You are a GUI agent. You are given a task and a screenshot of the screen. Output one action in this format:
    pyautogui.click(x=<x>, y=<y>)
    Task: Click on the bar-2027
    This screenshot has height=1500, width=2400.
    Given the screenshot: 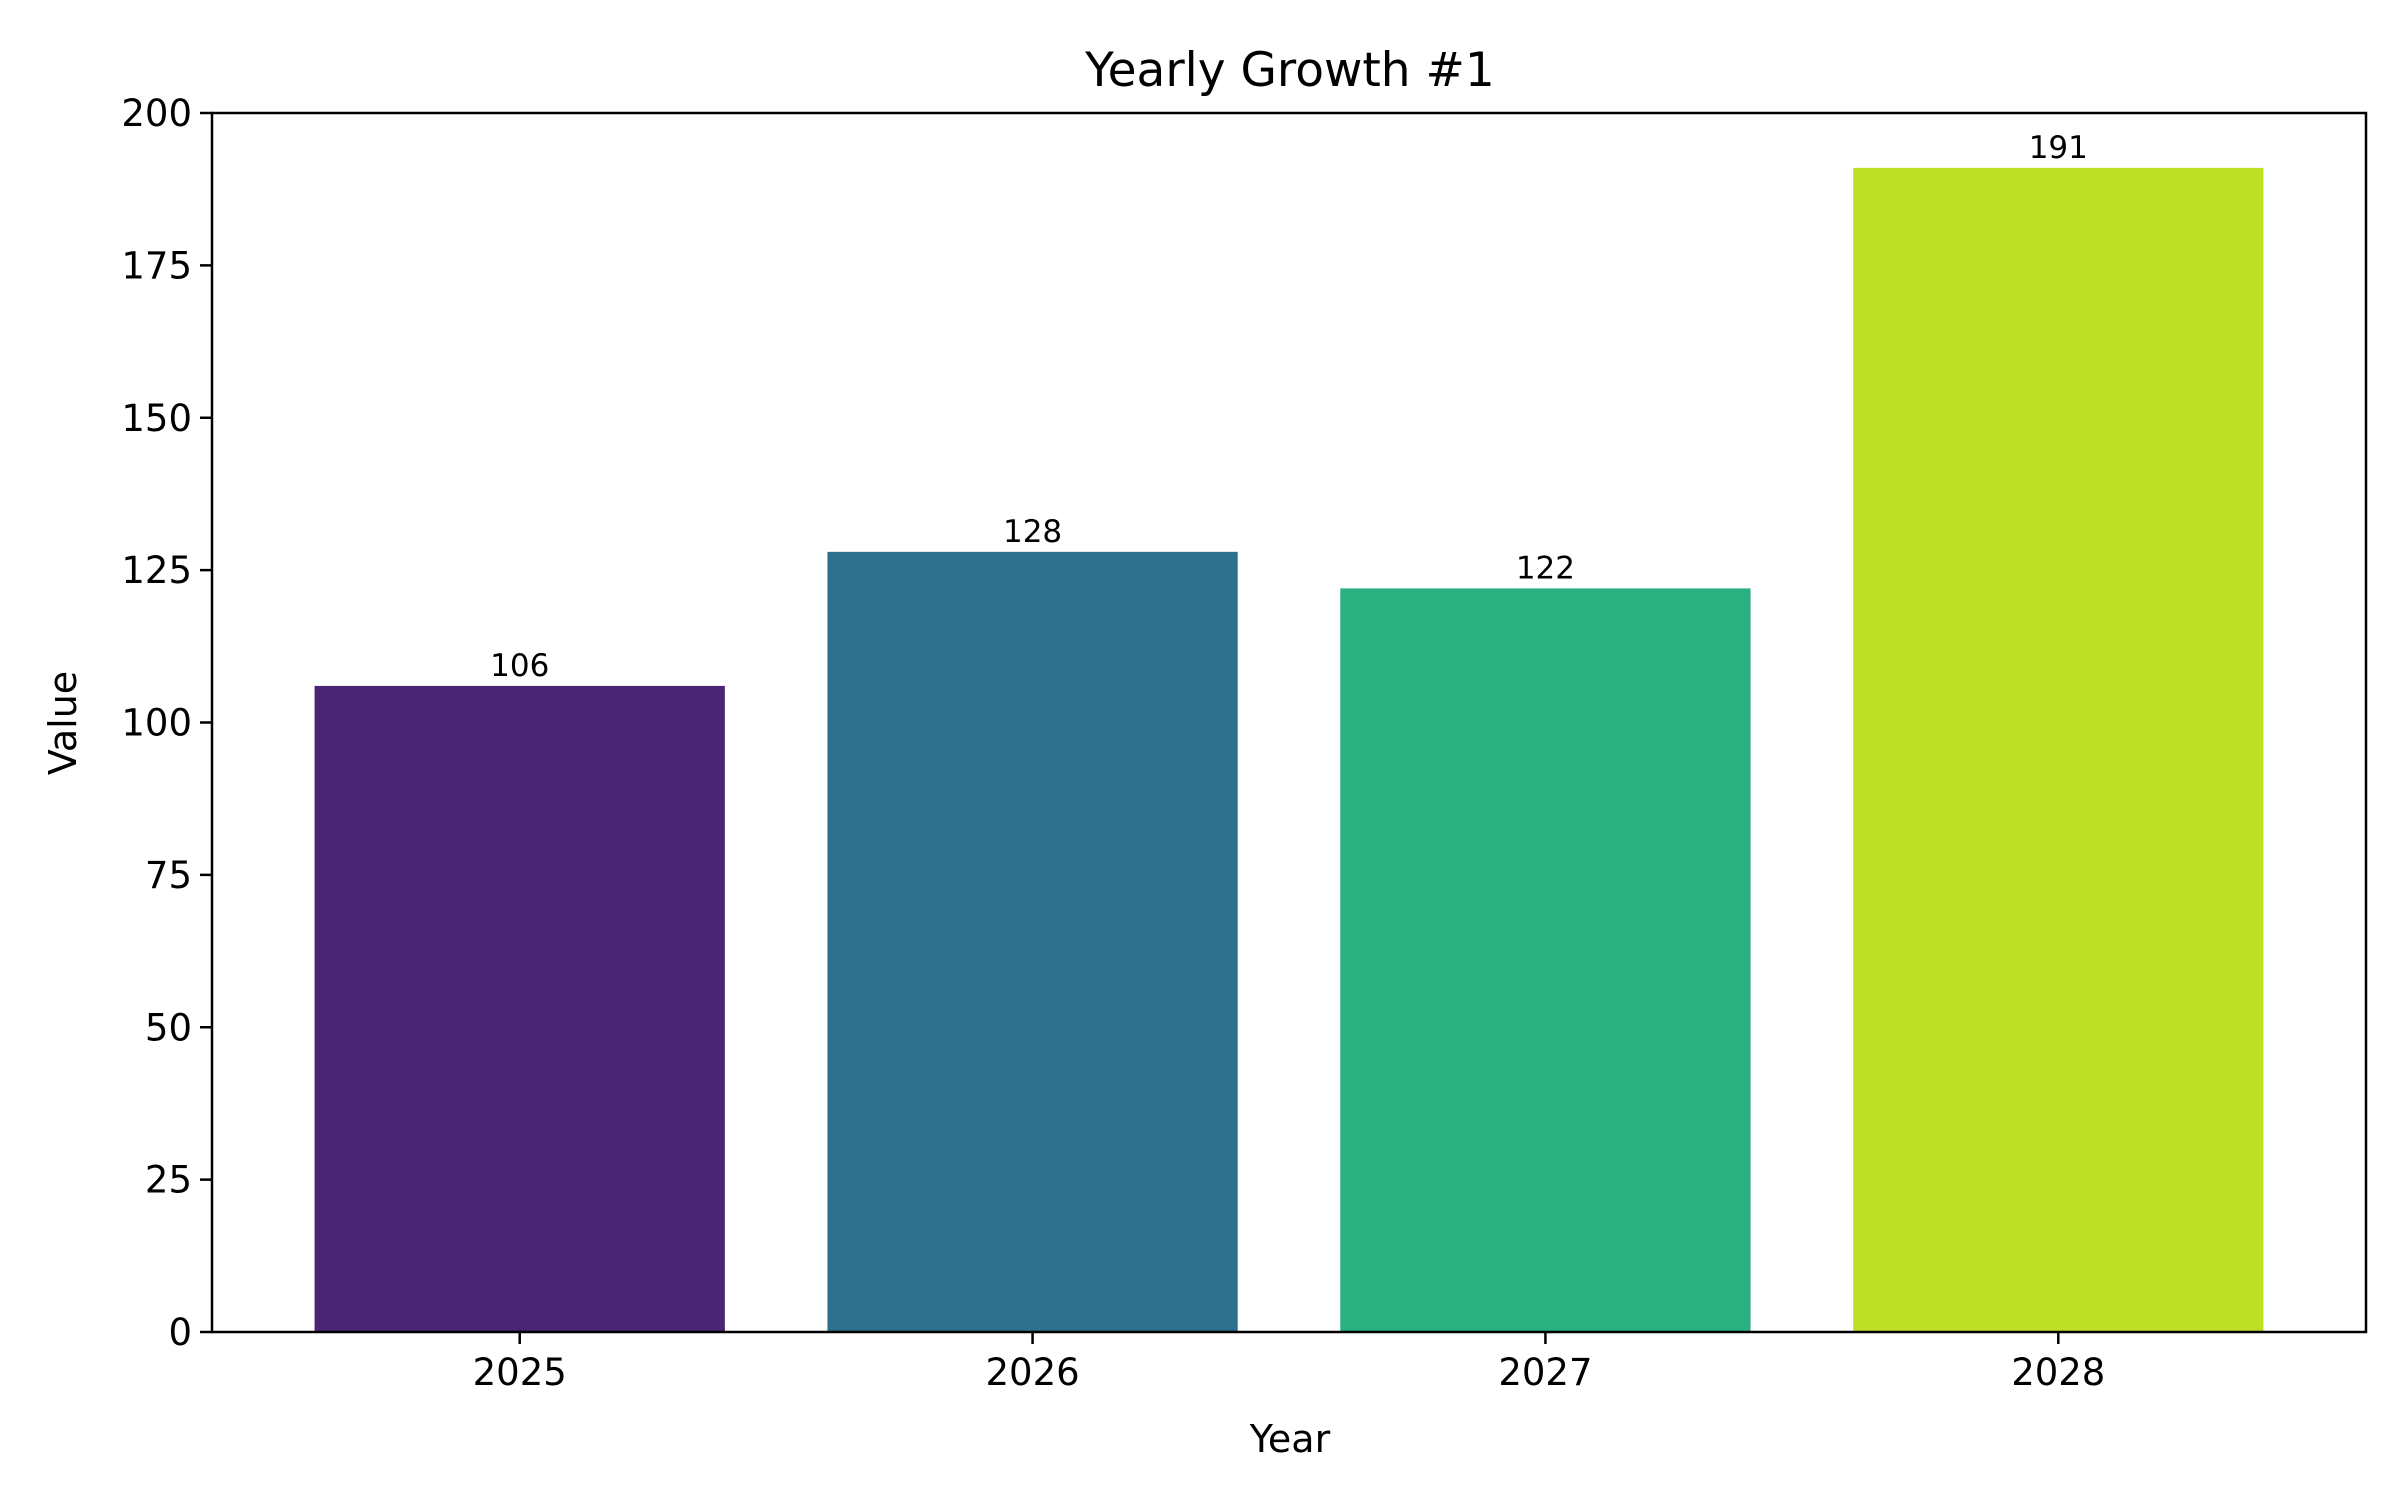 What is the action you would take?
    pyautogui.click(x=1545, y=960)
    